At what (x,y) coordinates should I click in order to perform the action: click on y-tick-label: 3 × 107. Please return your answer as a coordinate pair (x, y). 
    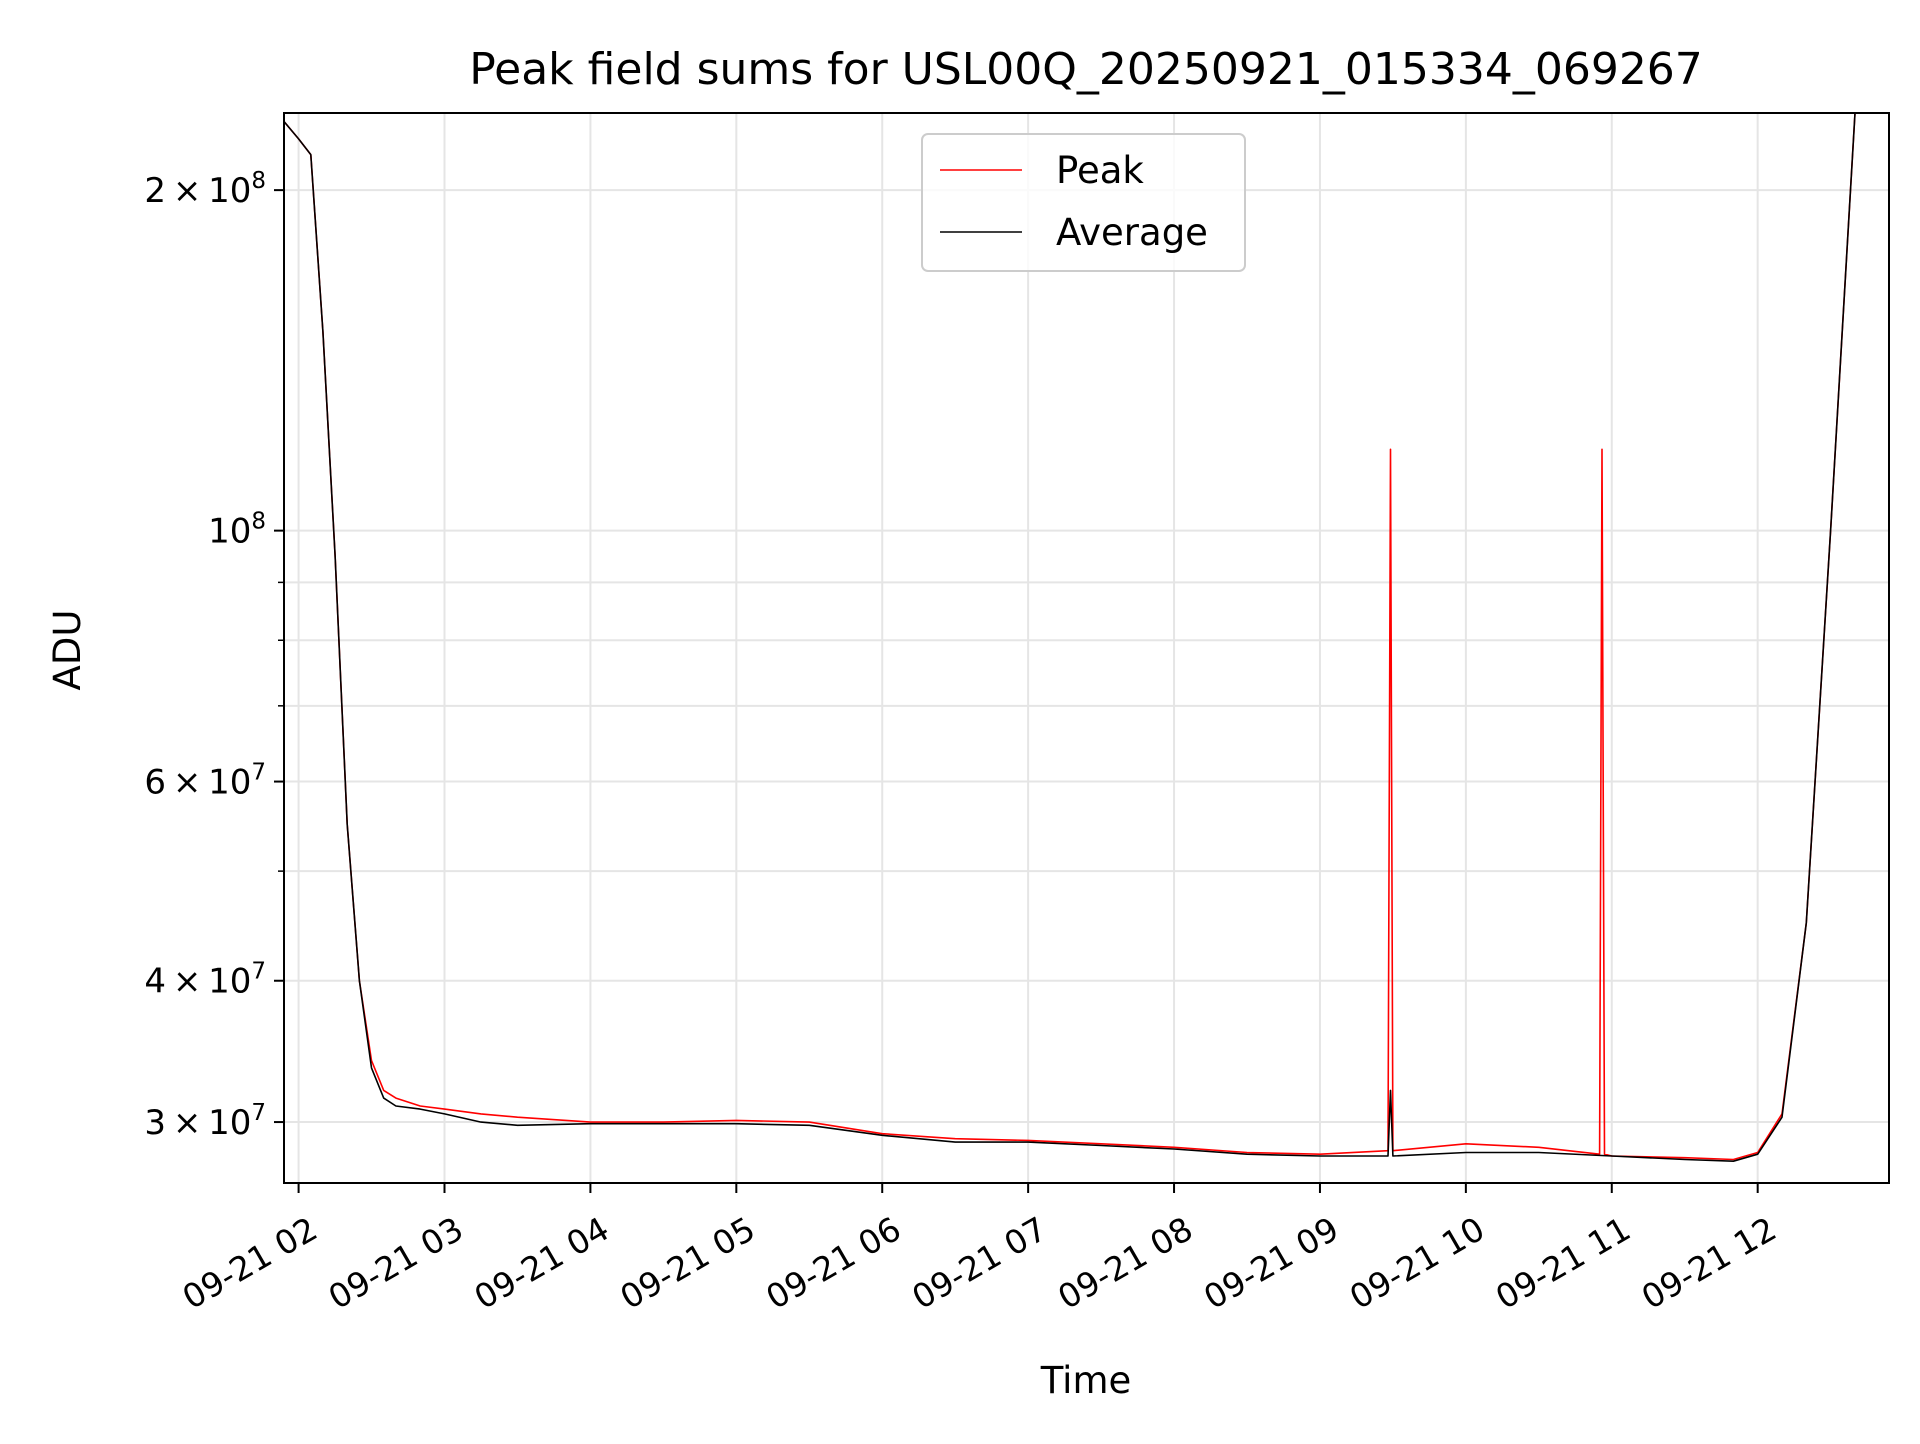
    Looking at the image, I should click on (205, 1121).